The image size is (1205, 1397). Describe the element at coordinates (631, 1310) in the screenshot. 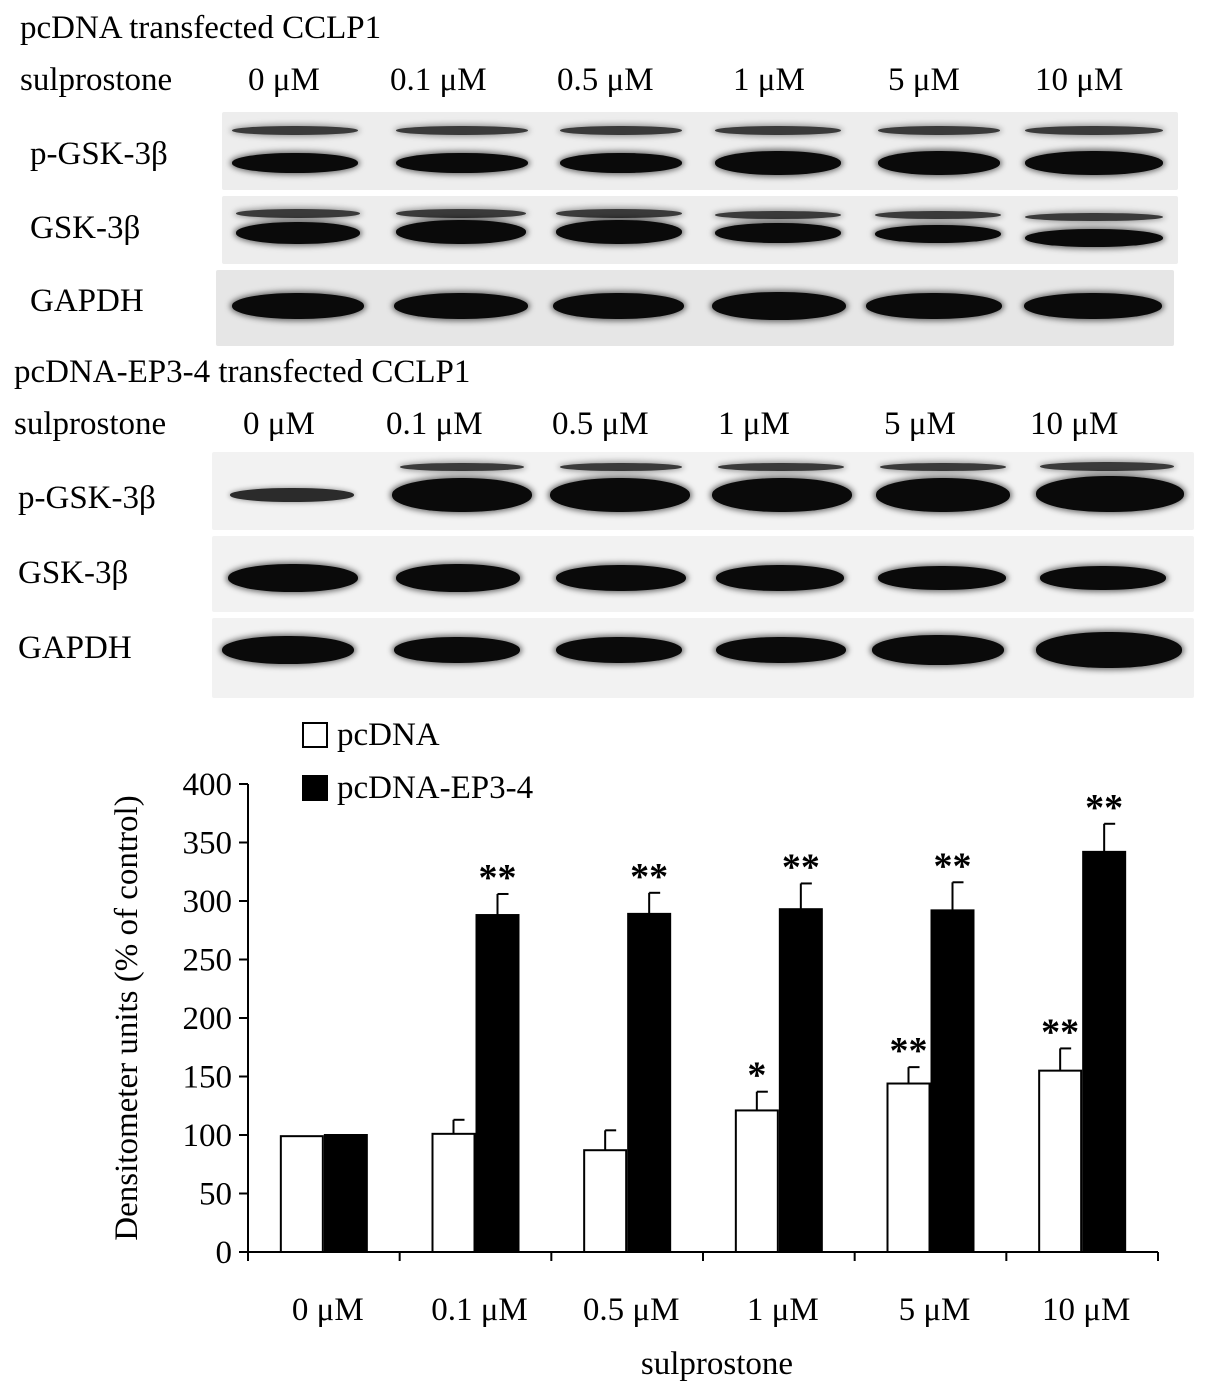

I see `x-tick-label: 0.5 μM` at that location.